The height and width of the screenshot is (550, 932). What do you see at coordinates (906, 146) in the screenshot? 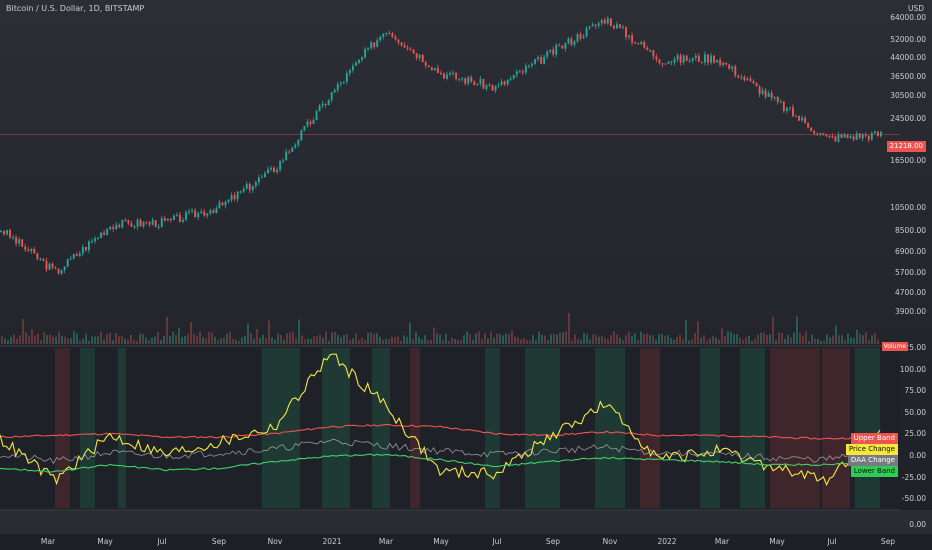
I see `last-price-tag: 21218.00` at bounding box center [906, 146].